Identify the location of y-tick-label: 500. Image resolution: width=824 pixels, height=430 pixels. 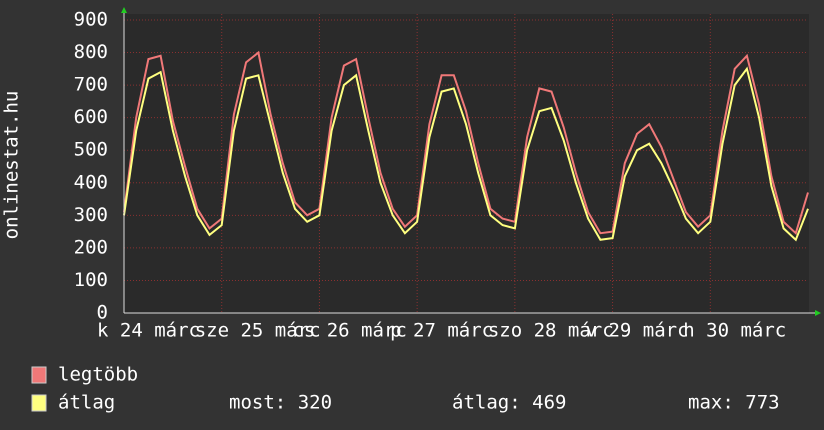
(91, 150).